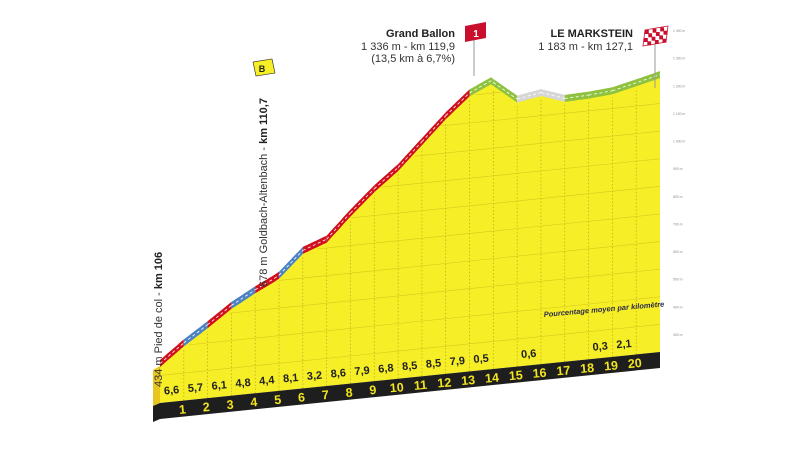 The height and width of the screenshot is (459, 800). Describe the element at coordinates (468, 380) in the screenshot. I see `km-label: 13` at that location.